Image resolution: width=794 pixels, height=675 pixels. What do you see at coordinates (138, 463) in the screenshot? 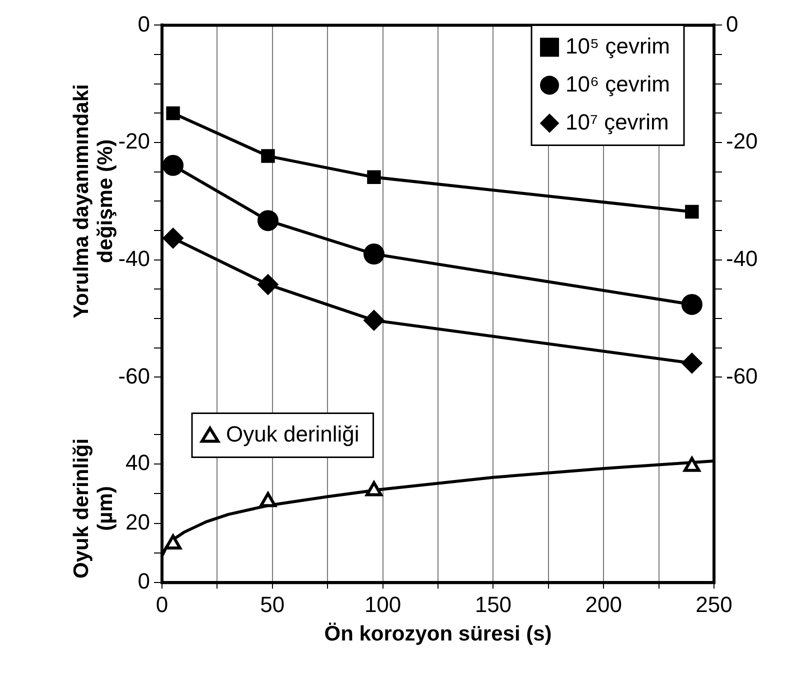
I see `y3-tick-label: 40` at bounding box center [138, 463].